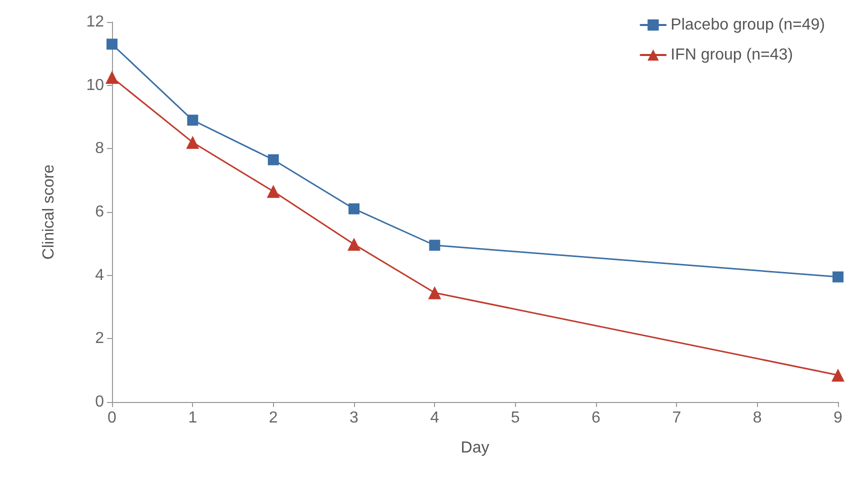 Image resolution: width=850 pixels, height=502 pixels. What do you see at coordinates (354, 418) in the screenshot?
I see `x-tick-label: 3` at bounding box center [354, 418].